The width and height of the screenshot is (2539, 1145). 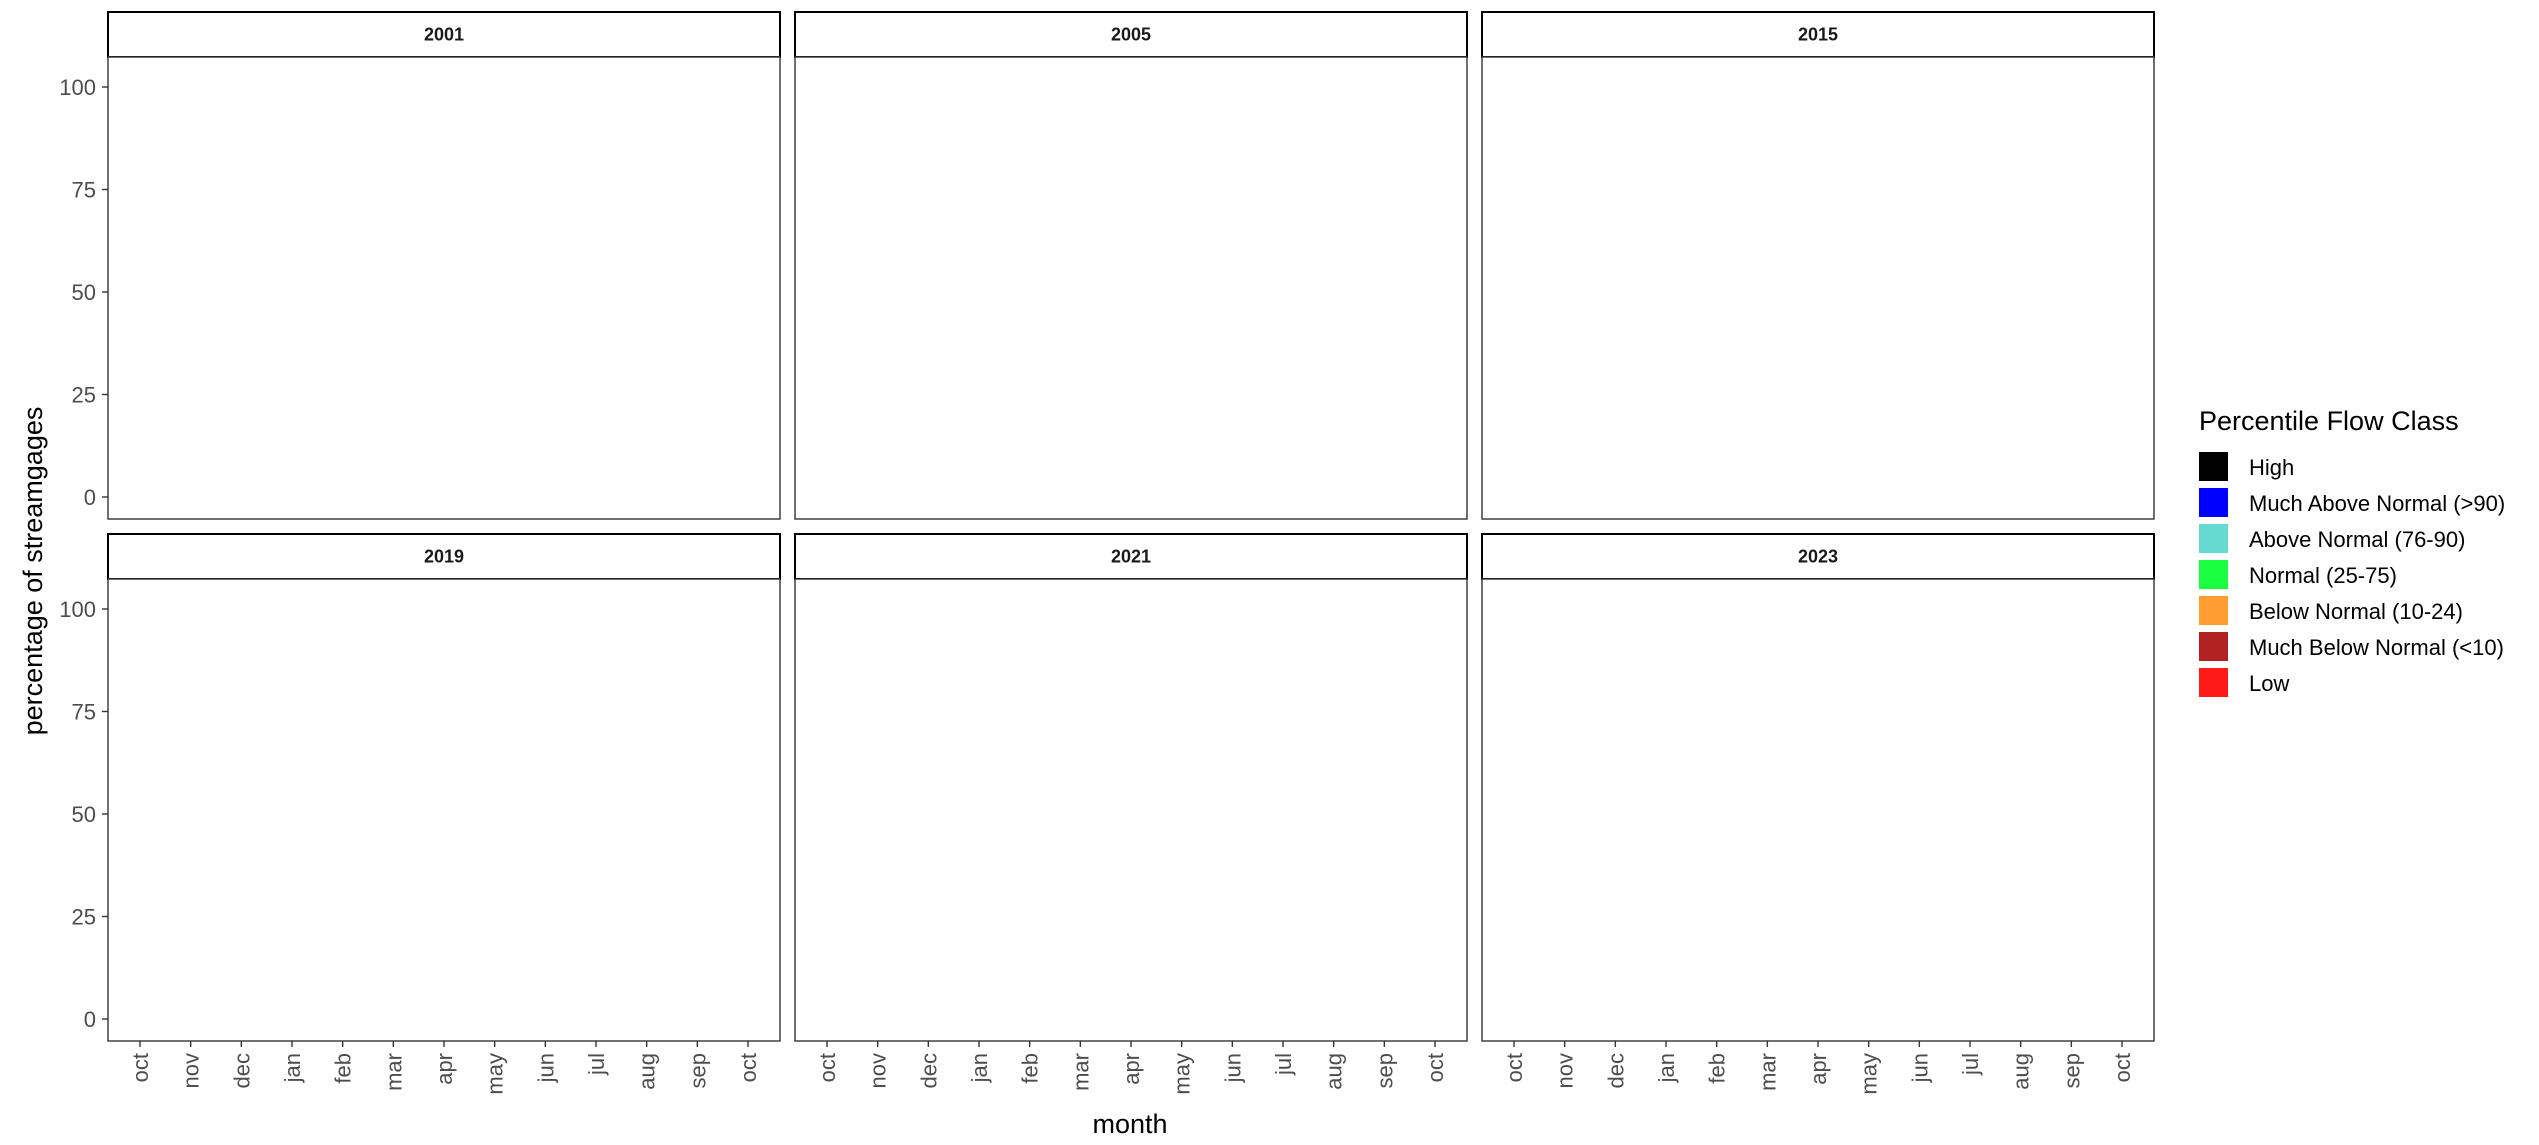 I want to click on facet-strip-label: 2023, so click(x=1818, y=557).